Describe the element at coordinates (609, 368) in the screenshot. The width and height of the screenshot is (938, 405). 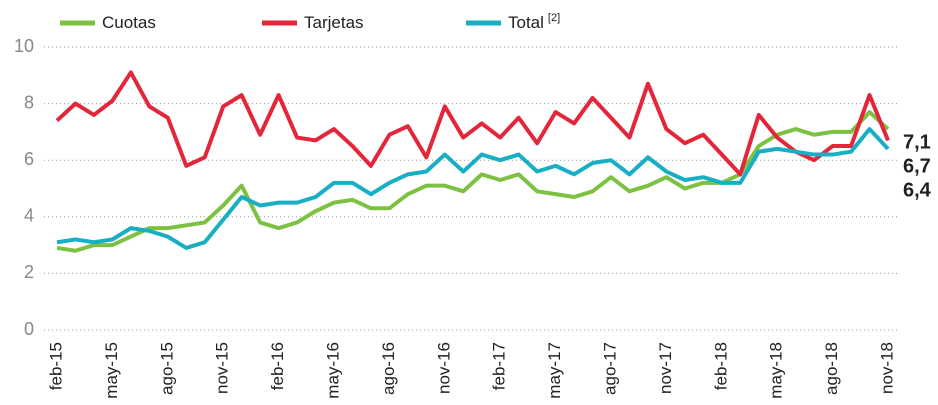
I see `x-tick-label: ago-17` at that location.